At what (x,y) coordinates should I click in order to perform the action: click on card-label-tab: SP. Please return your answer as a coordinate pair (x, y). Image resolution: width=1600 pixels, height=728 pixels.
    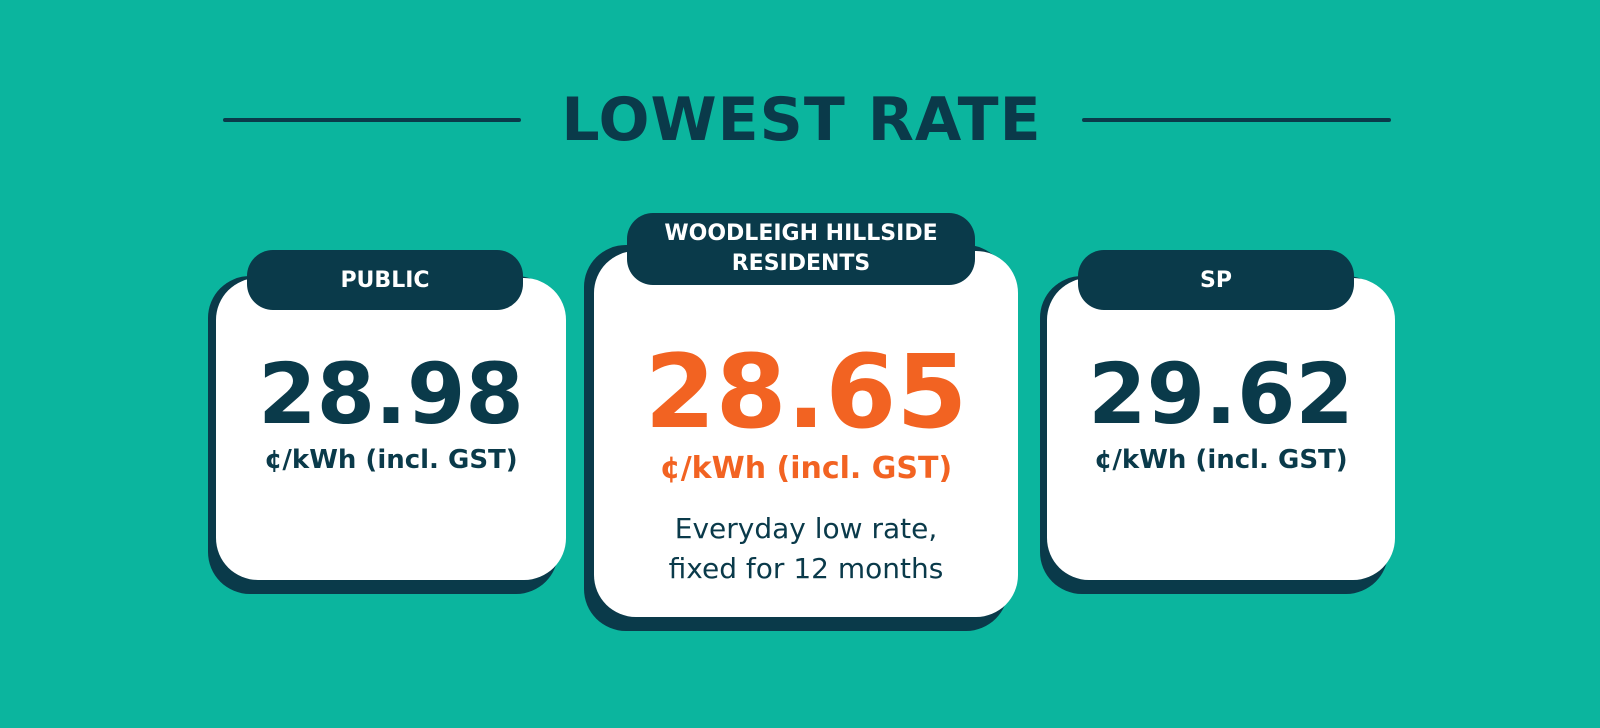
    Looking at the image, I should click on (1216, 280).